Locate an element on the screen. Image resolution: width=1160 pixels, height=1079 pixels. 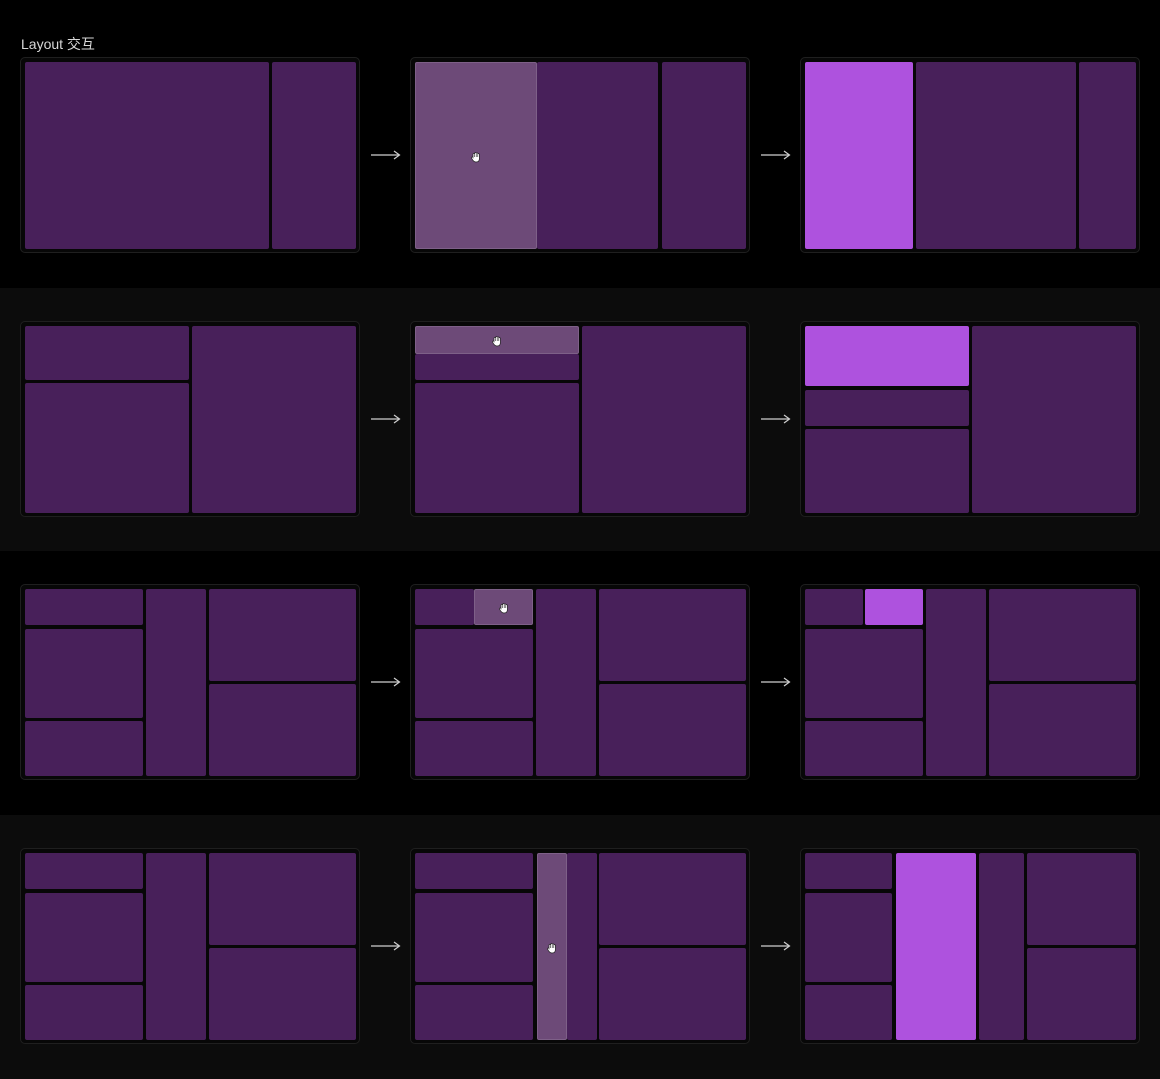
layout-frame-row1-initial is located at coordinates (190, 155).